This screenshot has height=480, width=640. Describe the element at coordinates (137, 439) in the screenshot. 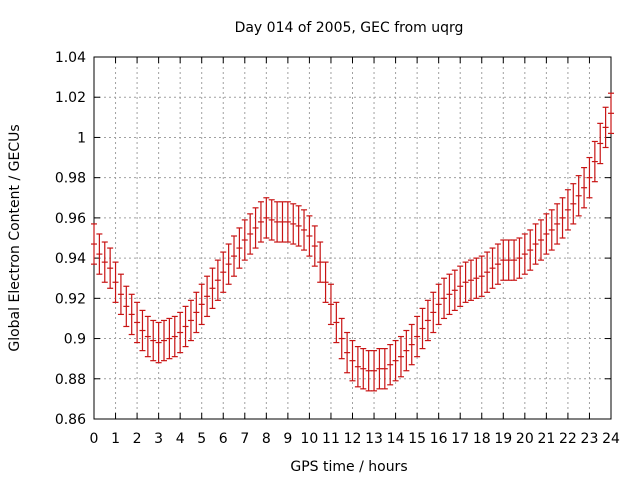

I see `x-tick-label: 2` at that location.